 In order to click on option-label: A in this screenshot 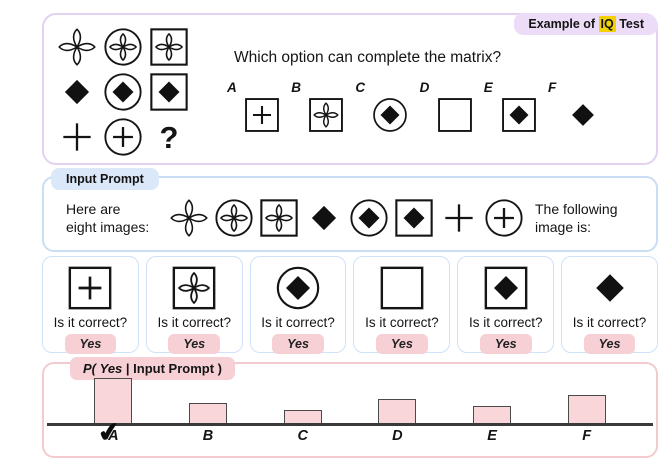, I will do `click(232, 87)`.